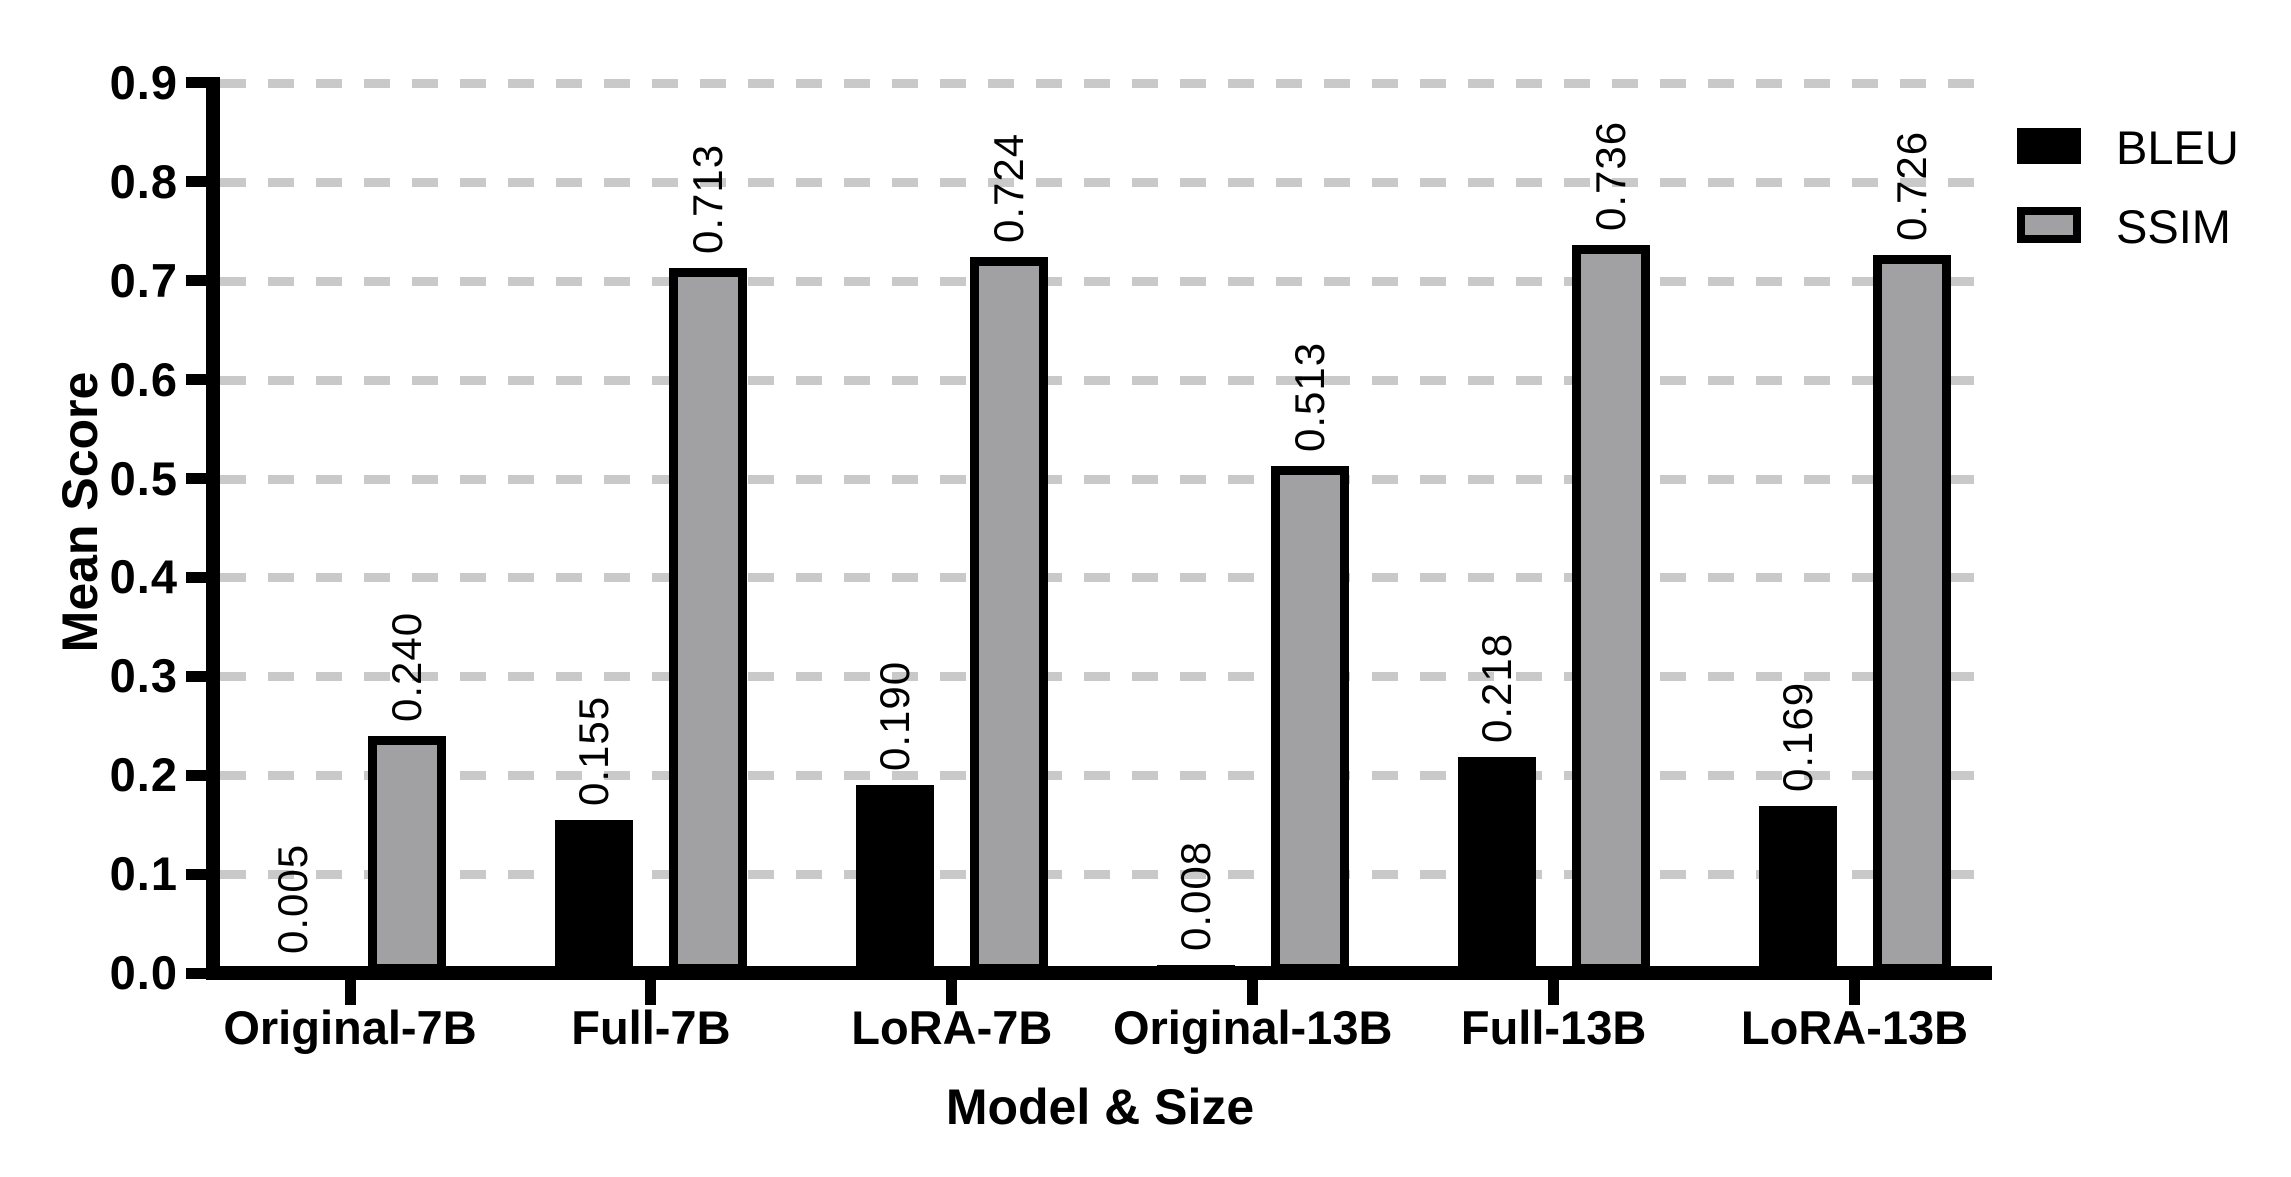 The width and height of the screenshot is (2291, 1177). Describe the element at coordinates (651, 1027) in the screenshot. I see `x-category-label: Full-7B` at that location.